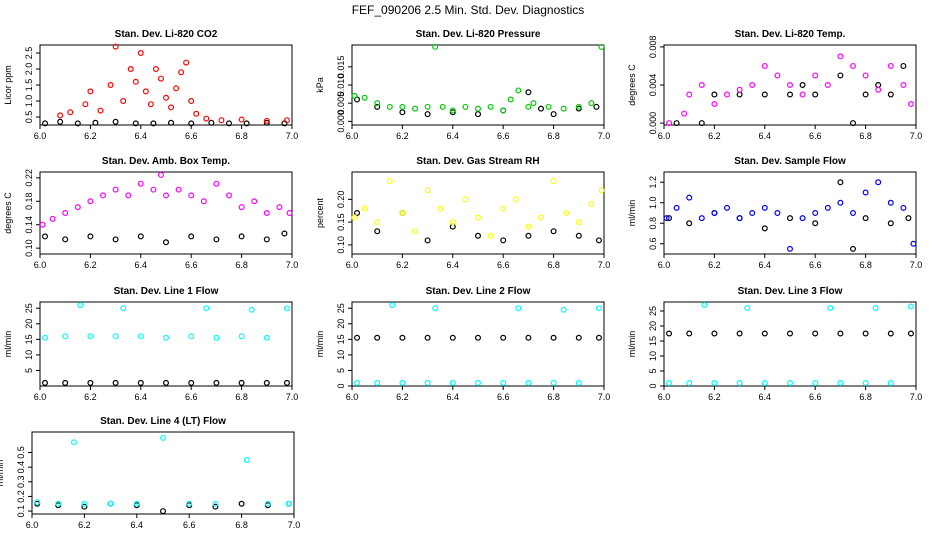 This screenshot has height=540, width=936. What do you see at coordinates (478, 208) in the screenshot?
I see `series-yellow` at bounding box center [478, 208].